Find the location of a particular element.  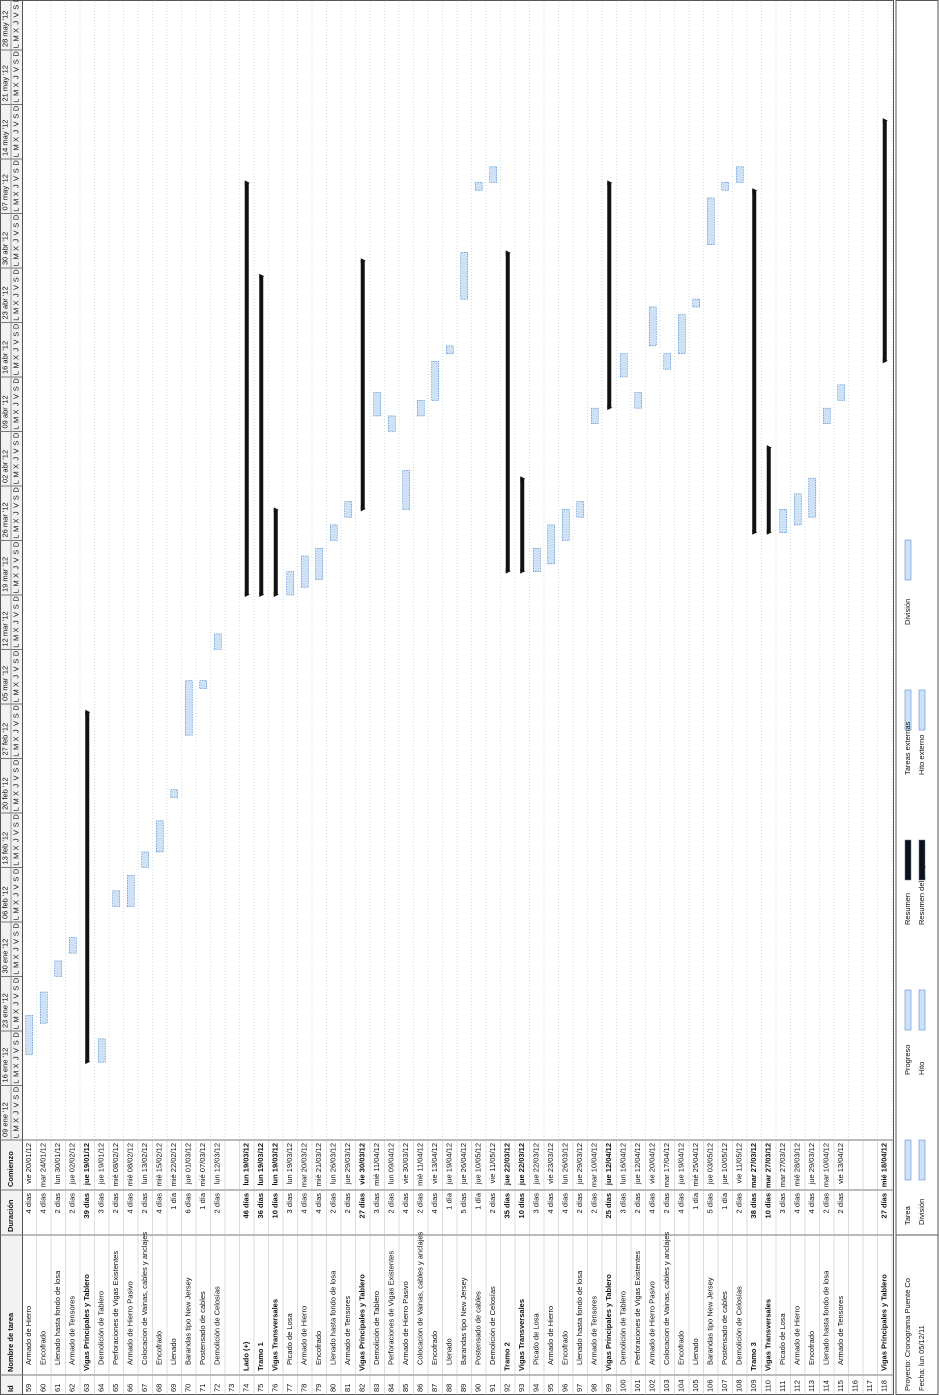

task-duration: 46 días is located at coordinates (246, 1205).